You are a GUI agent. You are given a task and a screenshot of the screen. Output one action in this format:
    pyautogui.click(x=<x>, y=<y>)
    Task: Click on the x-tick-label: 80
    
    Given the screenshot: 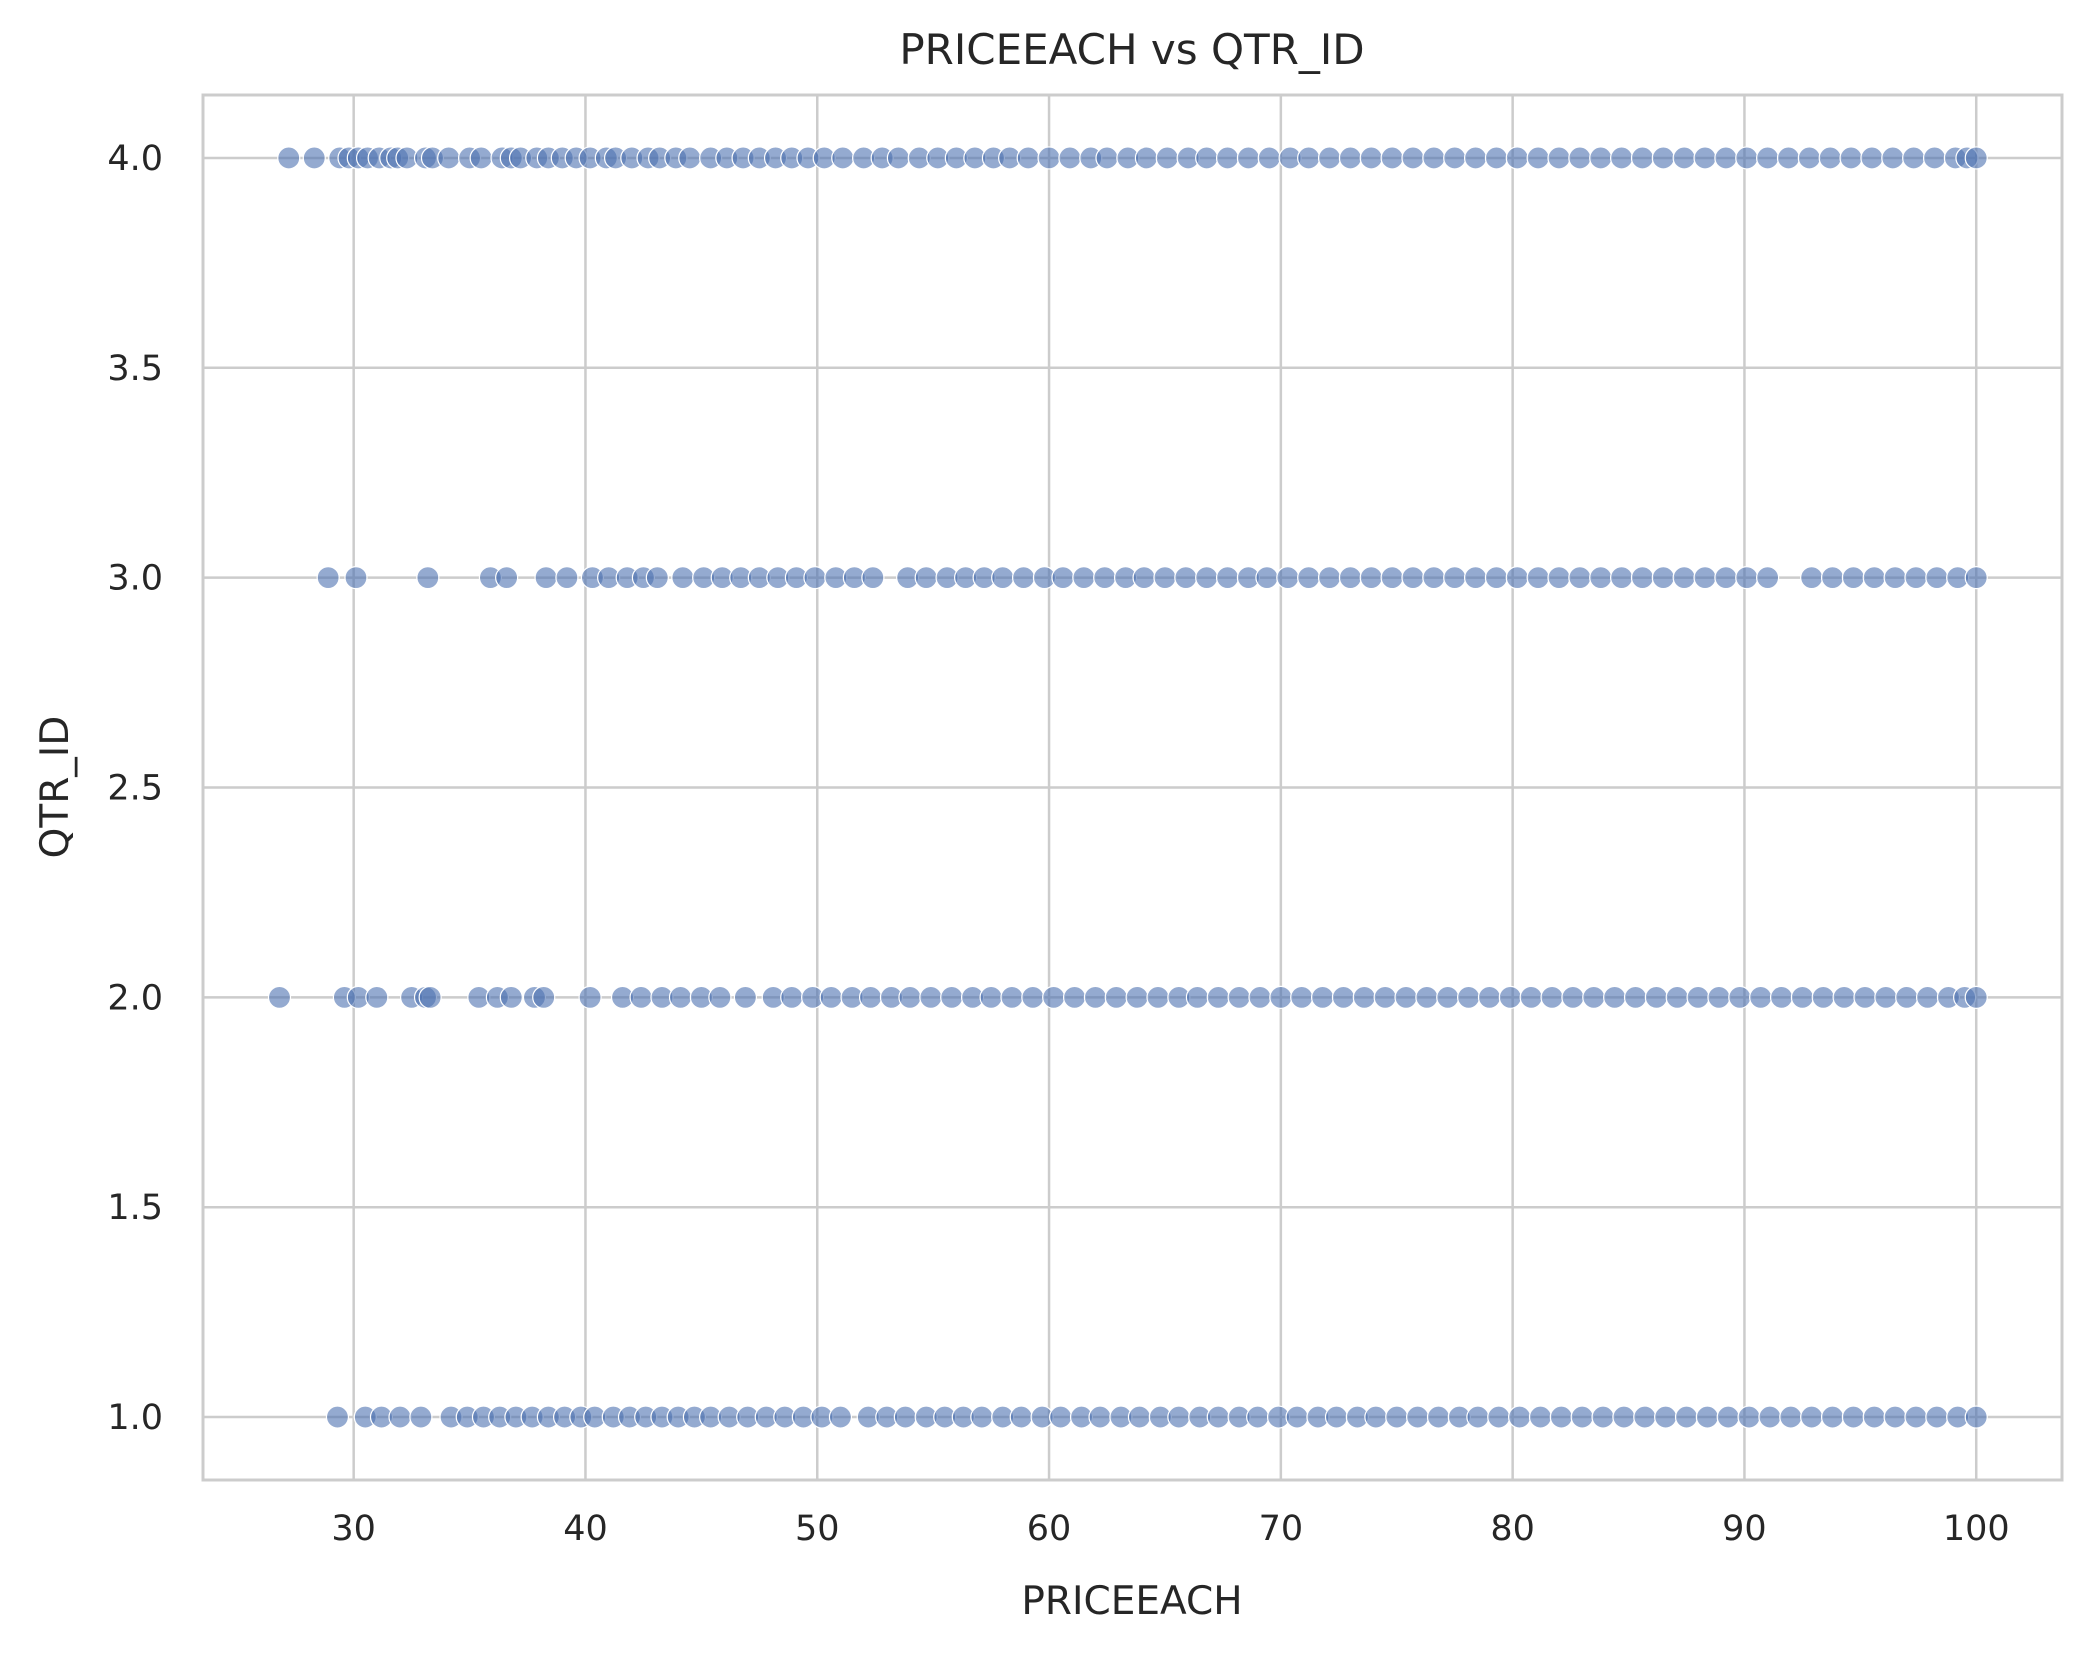 What is the action you would take?
    pyautogui.click(x=1512, y=1529)
    